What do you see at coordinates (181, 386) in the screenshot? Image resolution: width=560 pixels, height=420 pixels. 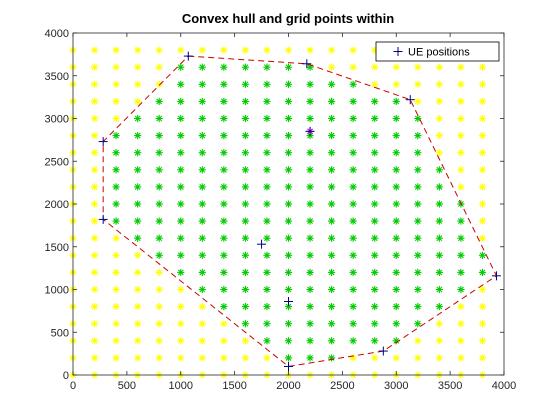 I see `x-tick-label: 1000` at bounding box center [181, 386].